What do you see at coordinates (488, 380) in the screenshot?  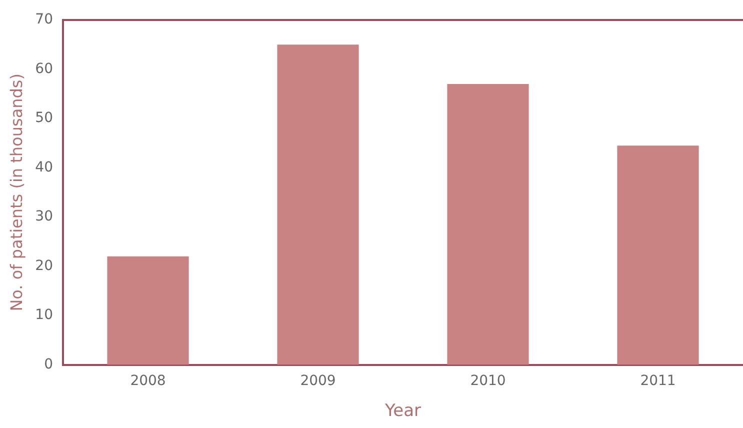 I see `x-tick-label: 2010` at bounding box center [488, 380].